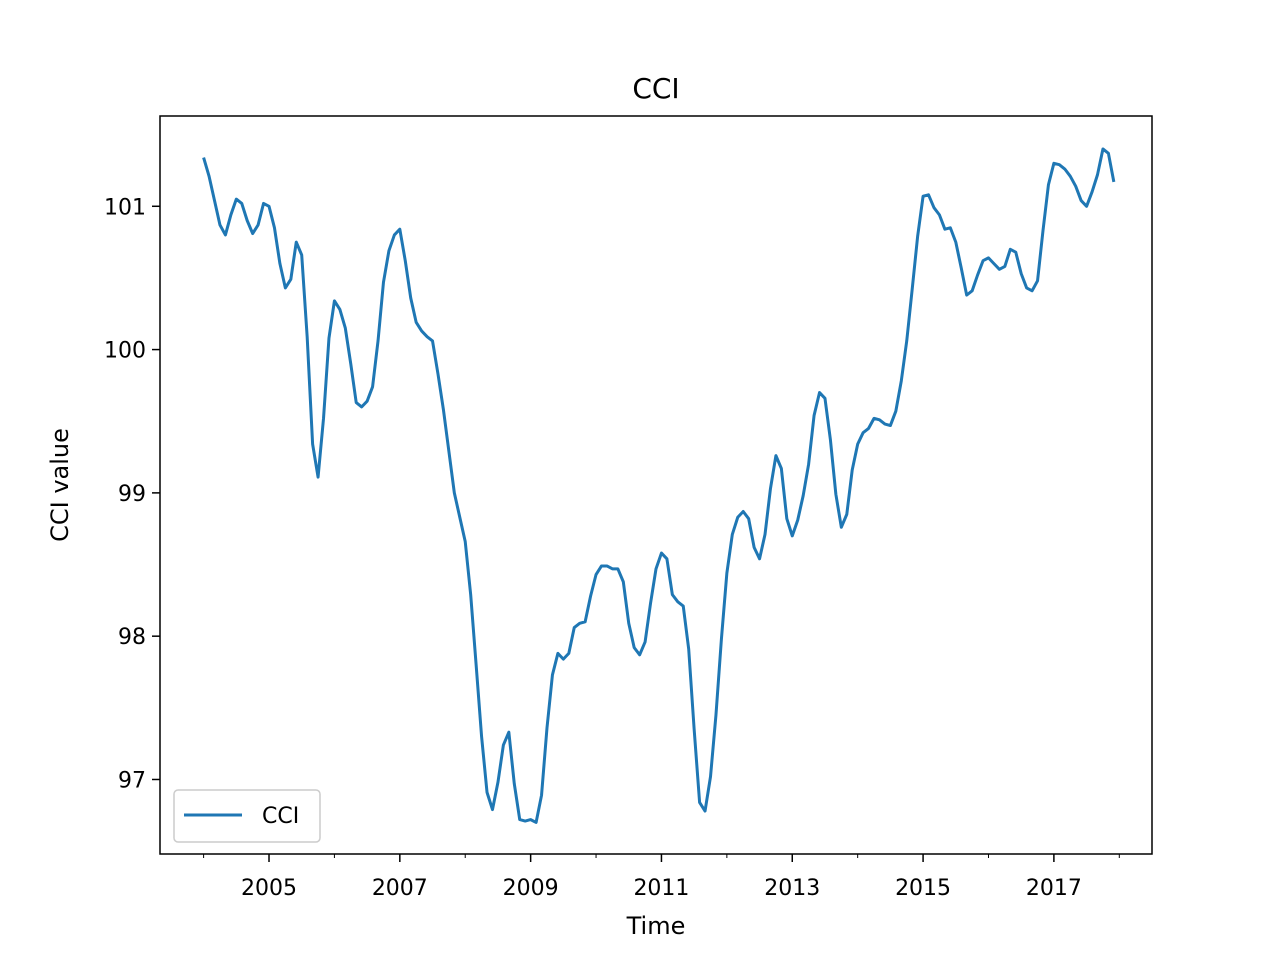 This screenshot has width=1280, height=965. I want to click on legend: CCI, so click(247, 816).